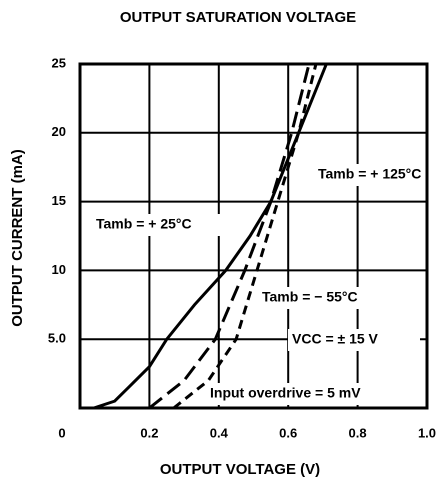  Describe the element at coordinates (240, 469) in the screenshot. I see `x-axis-label: OUTPUT VOLTAGE (V)` at that location.